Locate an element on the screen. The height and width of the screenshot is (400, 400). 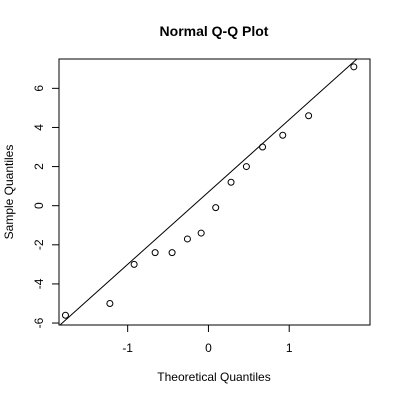
y-tick-label: -4 is located at coordinates (39, 283).